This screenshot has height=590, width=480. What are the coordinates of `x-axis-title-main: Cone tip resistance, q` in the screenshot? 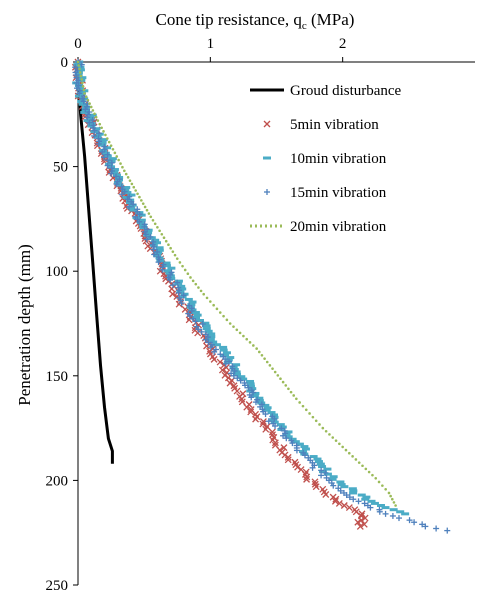 It's located at (229, 19).